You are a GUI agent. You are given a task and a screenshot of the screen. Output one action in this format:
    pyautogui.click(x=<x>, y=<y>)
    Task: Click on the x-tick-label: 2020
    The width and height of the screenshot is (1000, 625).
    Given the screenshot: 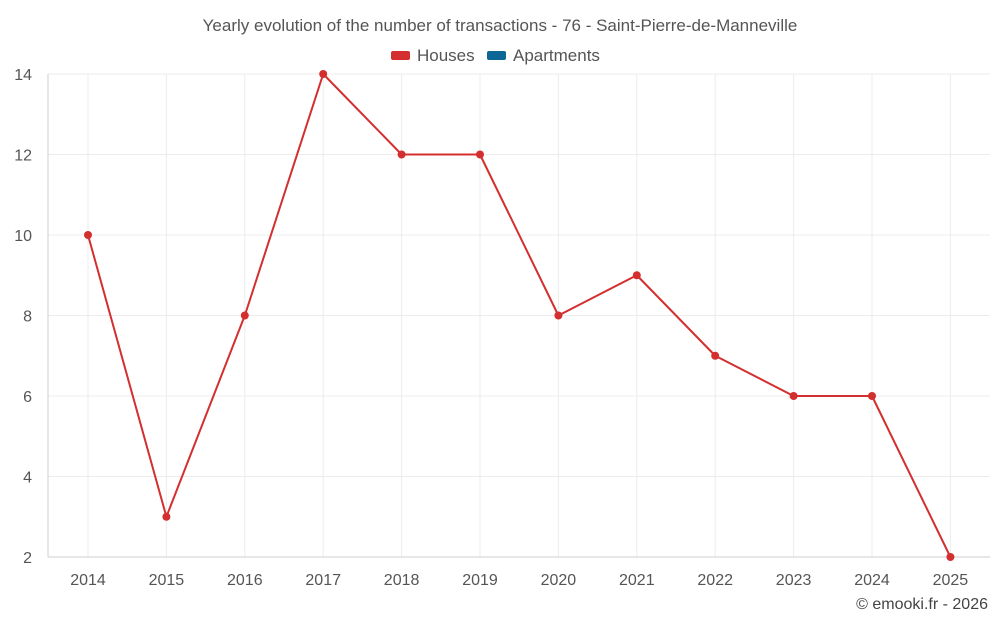 What is the action you would take?
    pyautogui.click(x=559, y=580)
    